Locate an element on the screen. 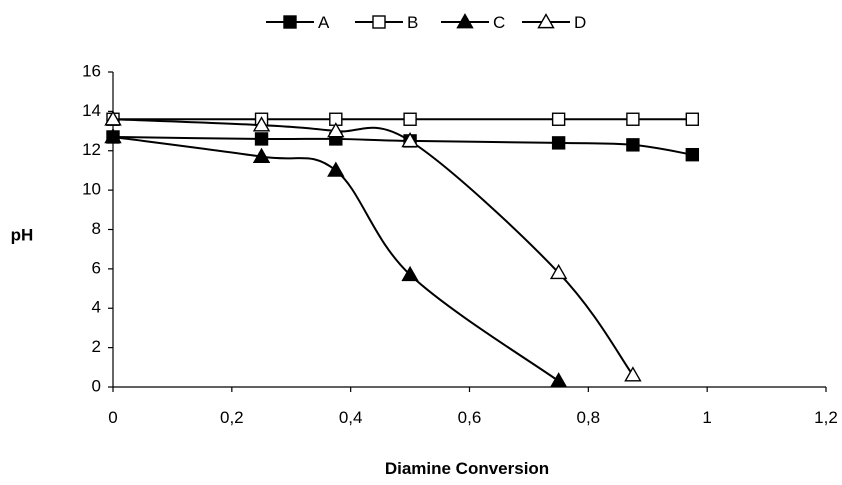 The width and height of the screenshot is (842, 485). legend-item-A: A is located at coordinates (298, 22).